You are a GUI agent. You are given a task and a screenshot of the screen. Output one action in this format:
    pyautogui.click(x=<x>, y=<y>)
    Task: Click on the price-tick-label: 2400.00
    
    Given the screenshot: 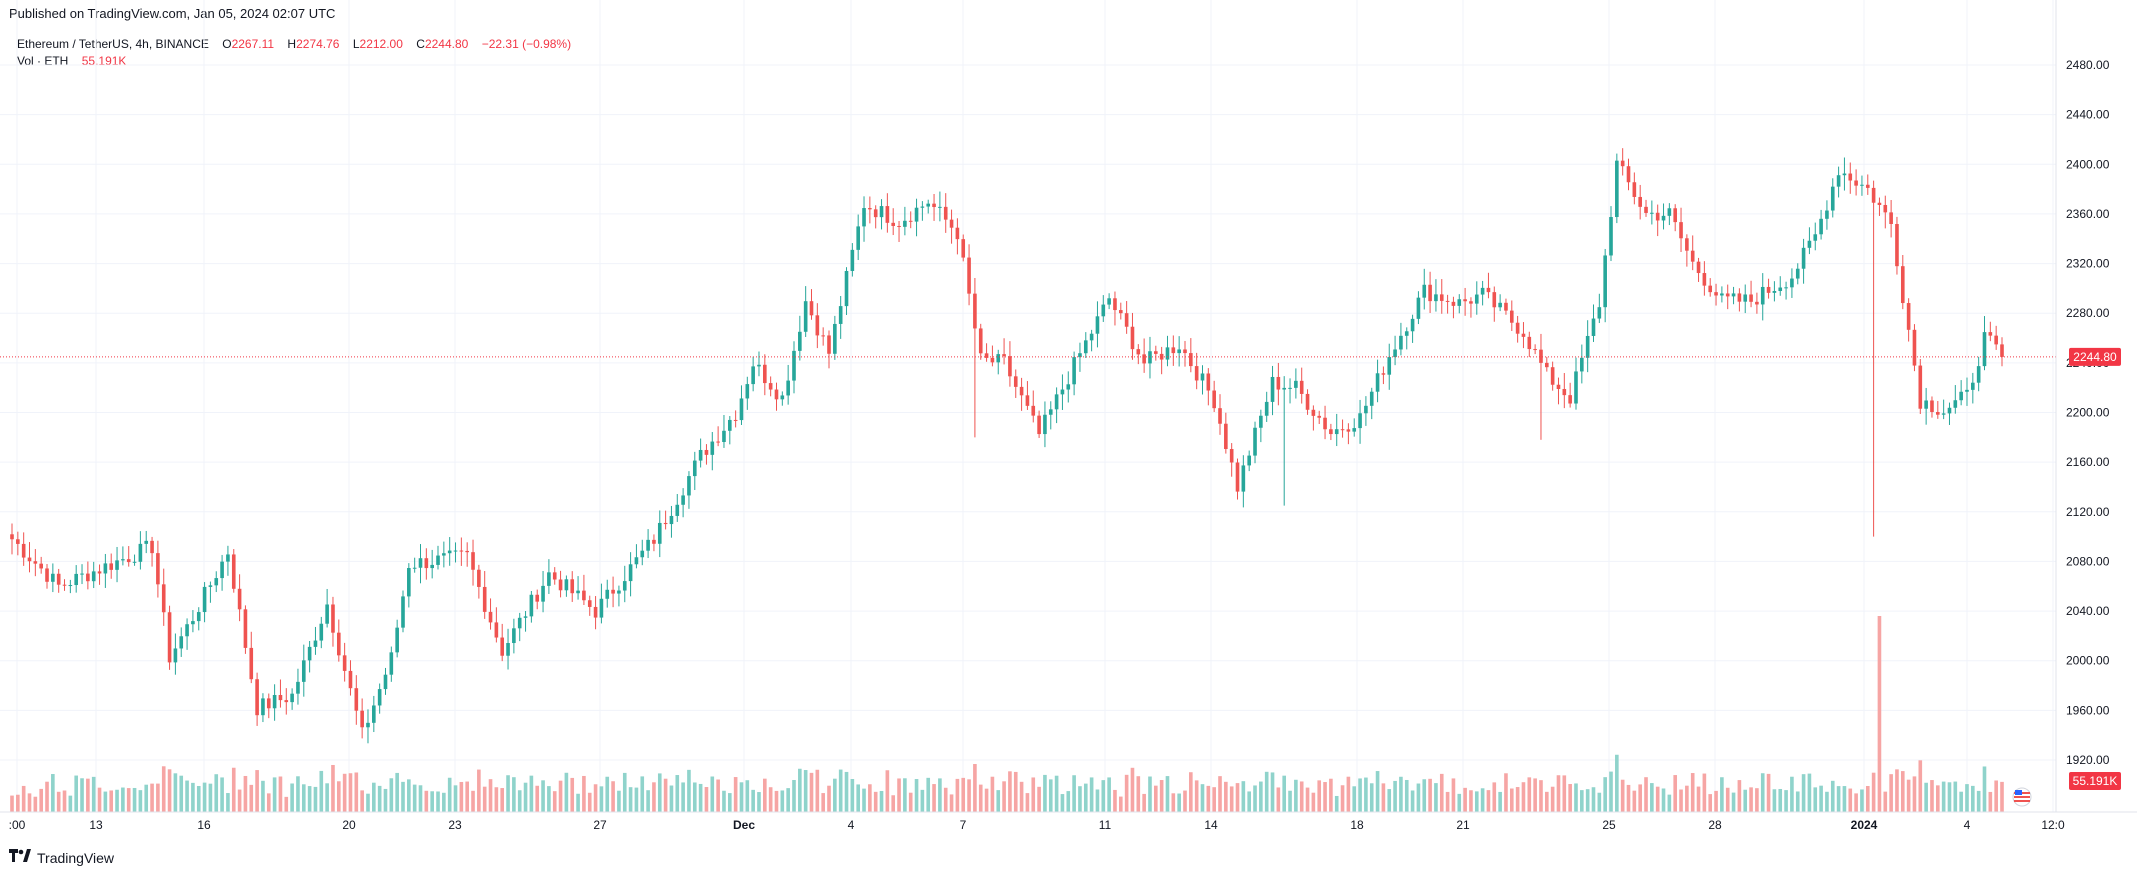 What is the action you would take?
    pyautogui.click(x=2088, y=164)
    